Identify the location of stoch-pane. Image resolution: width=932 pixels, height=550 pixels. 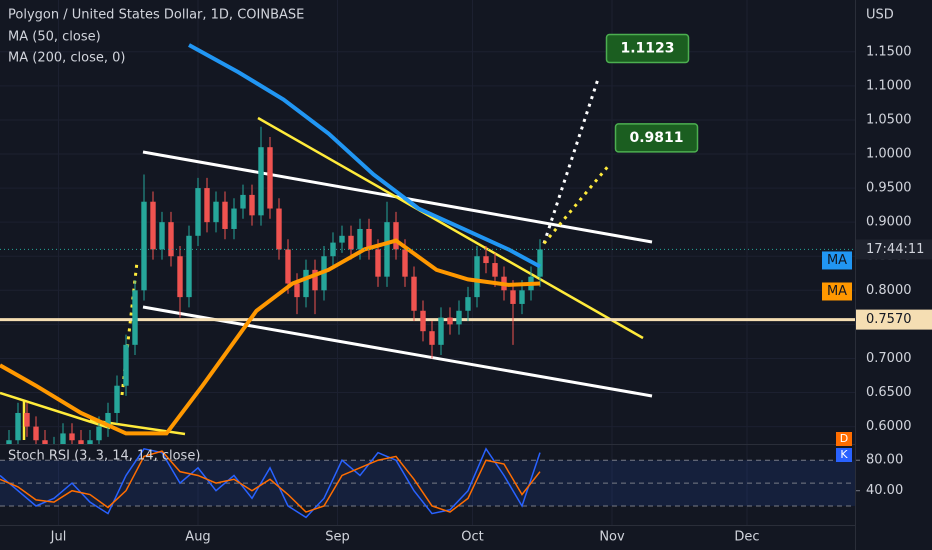
(430, 481).